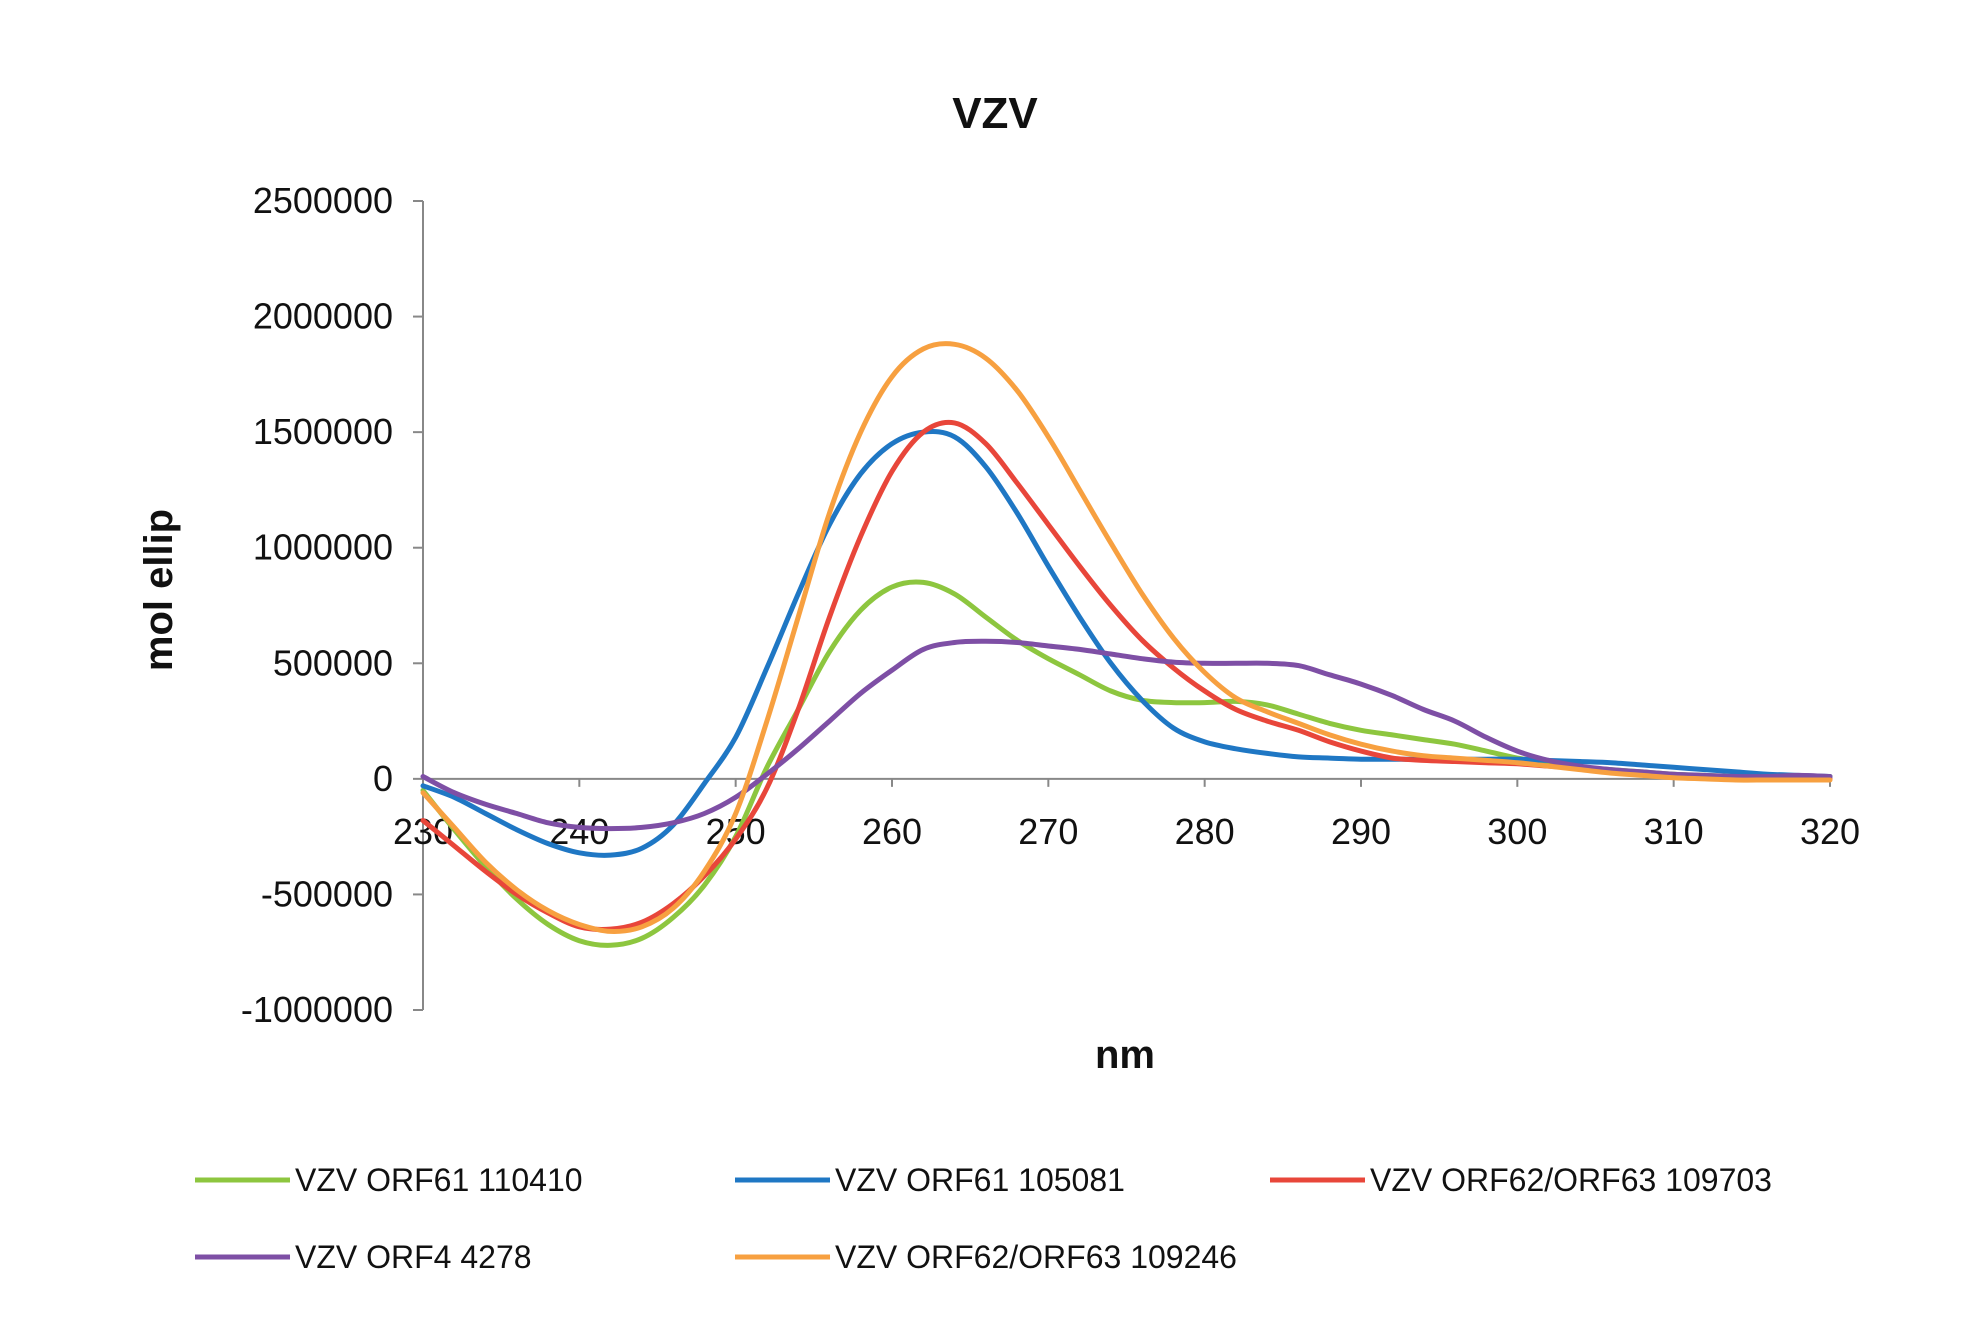  I want to click on legend-item-vzv-orf61-105081: VZV ORF61 105081, so click(930, 1180).